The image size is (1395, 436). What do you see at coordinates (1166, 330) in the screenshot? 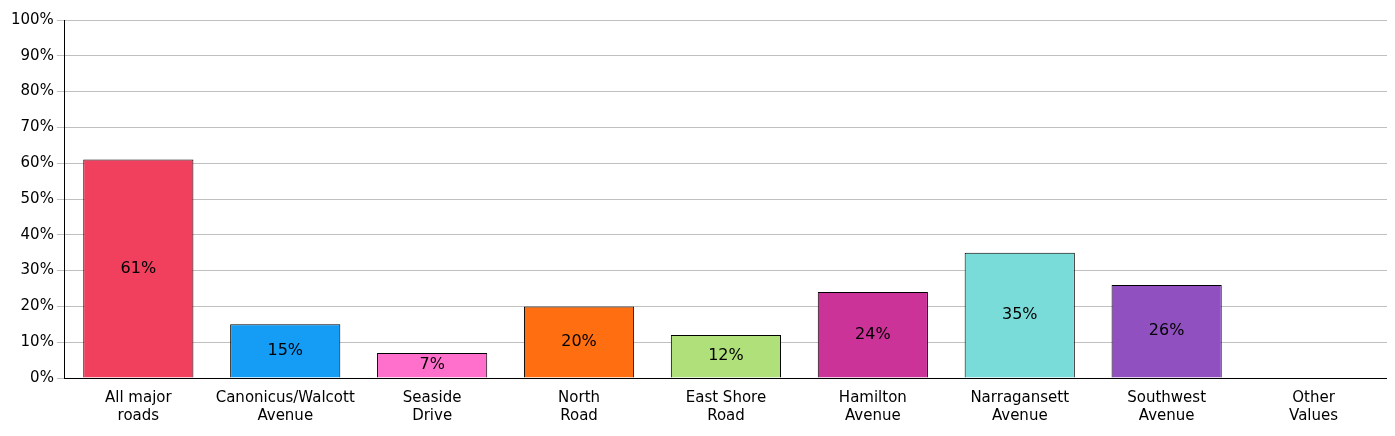
I see `data-label: 26%` at bounding box center [1166, 330].